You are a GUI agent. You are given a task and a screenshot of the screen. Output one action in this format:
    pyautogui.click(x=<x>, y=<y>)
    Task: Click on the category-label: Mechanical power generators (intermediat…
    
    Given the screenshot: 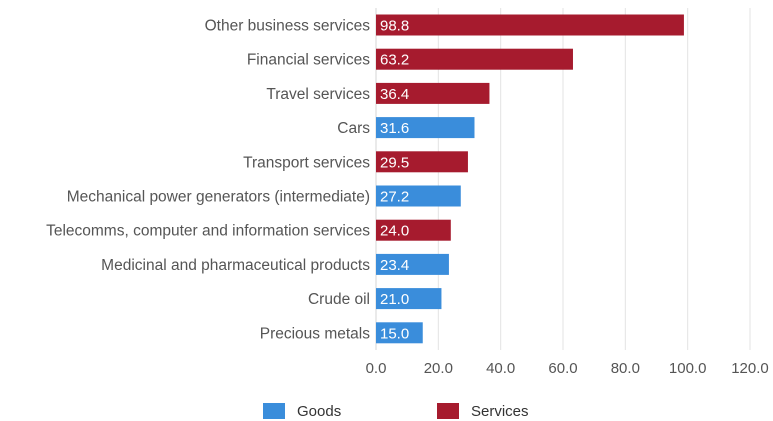 What is the action you would take?
    pyautogui.click(x=218, y=197)
    